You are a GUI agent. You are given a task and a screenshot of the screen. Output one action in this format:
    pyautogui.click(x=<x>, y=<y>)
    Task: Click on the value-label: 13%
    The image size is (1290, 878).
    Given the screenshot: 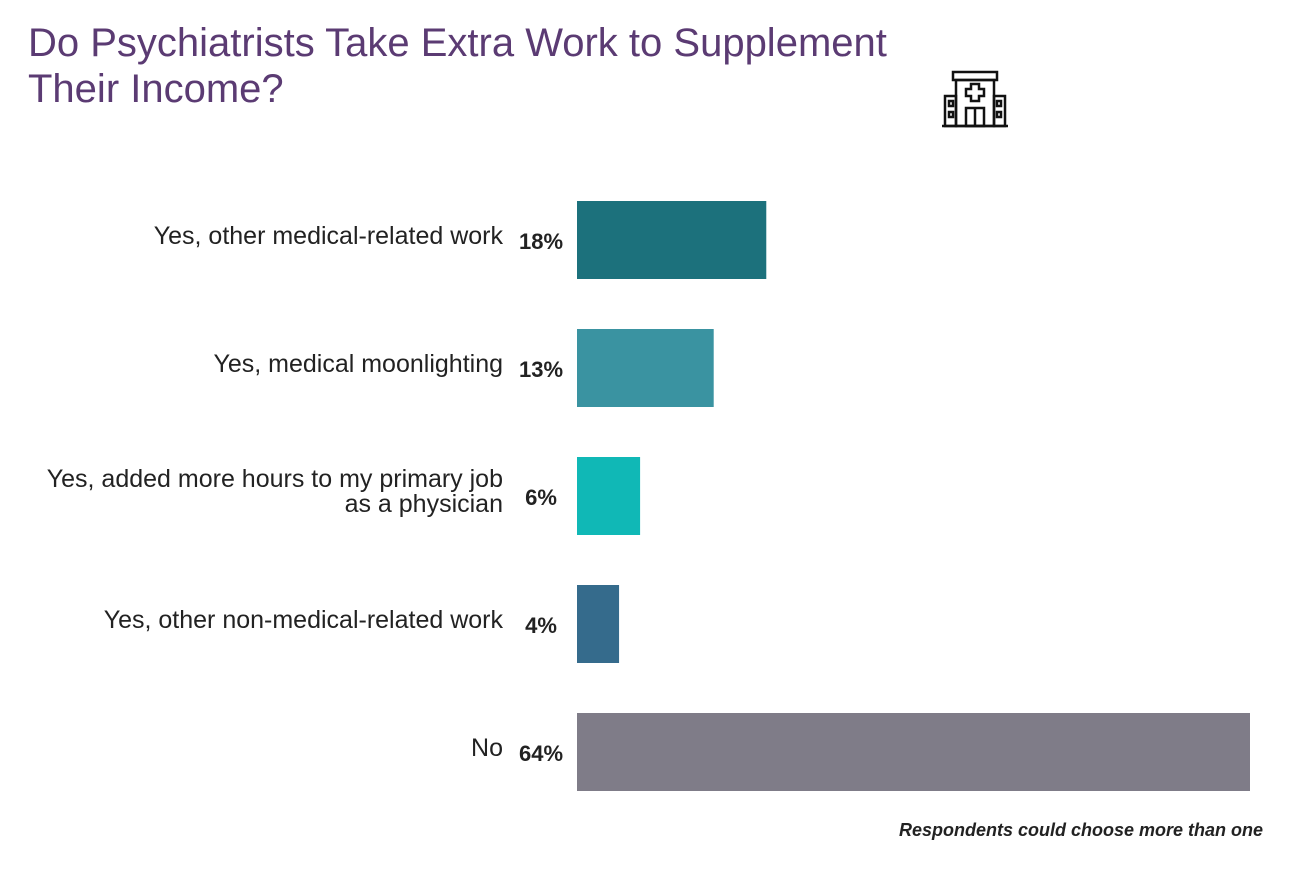 What is the action you would take?
    pyautogui.click(x=541, y=369)
    